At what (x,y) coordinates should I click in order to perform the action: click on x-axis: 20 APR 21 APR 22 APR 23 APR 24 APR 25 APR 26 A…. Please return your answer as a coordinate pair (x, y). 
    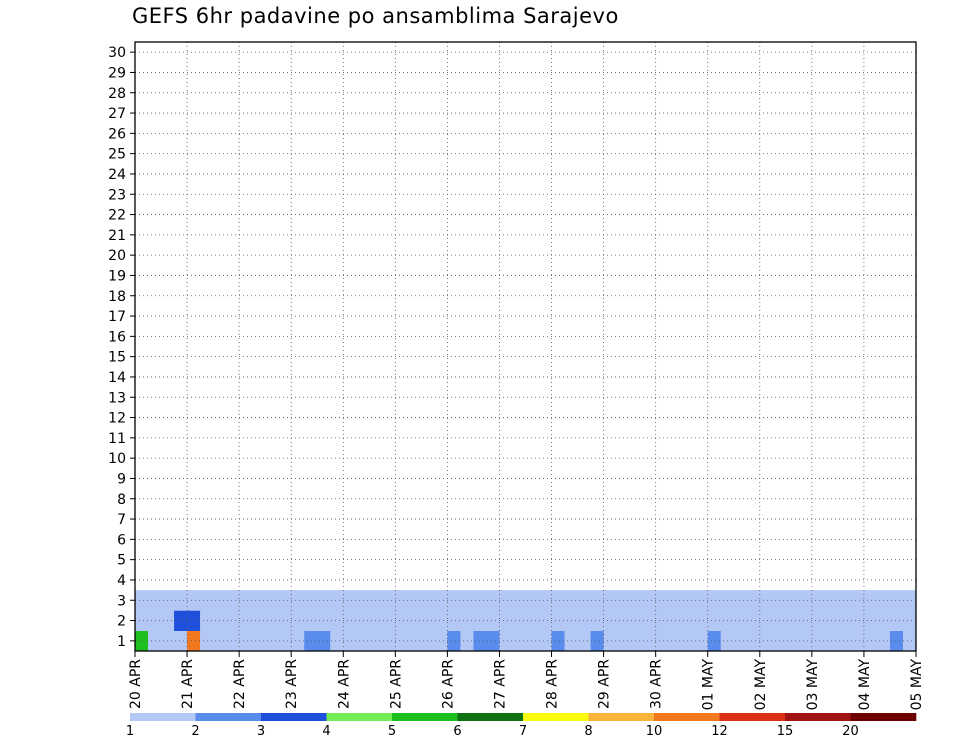
    Looking at the image, I should click on (526, 680).